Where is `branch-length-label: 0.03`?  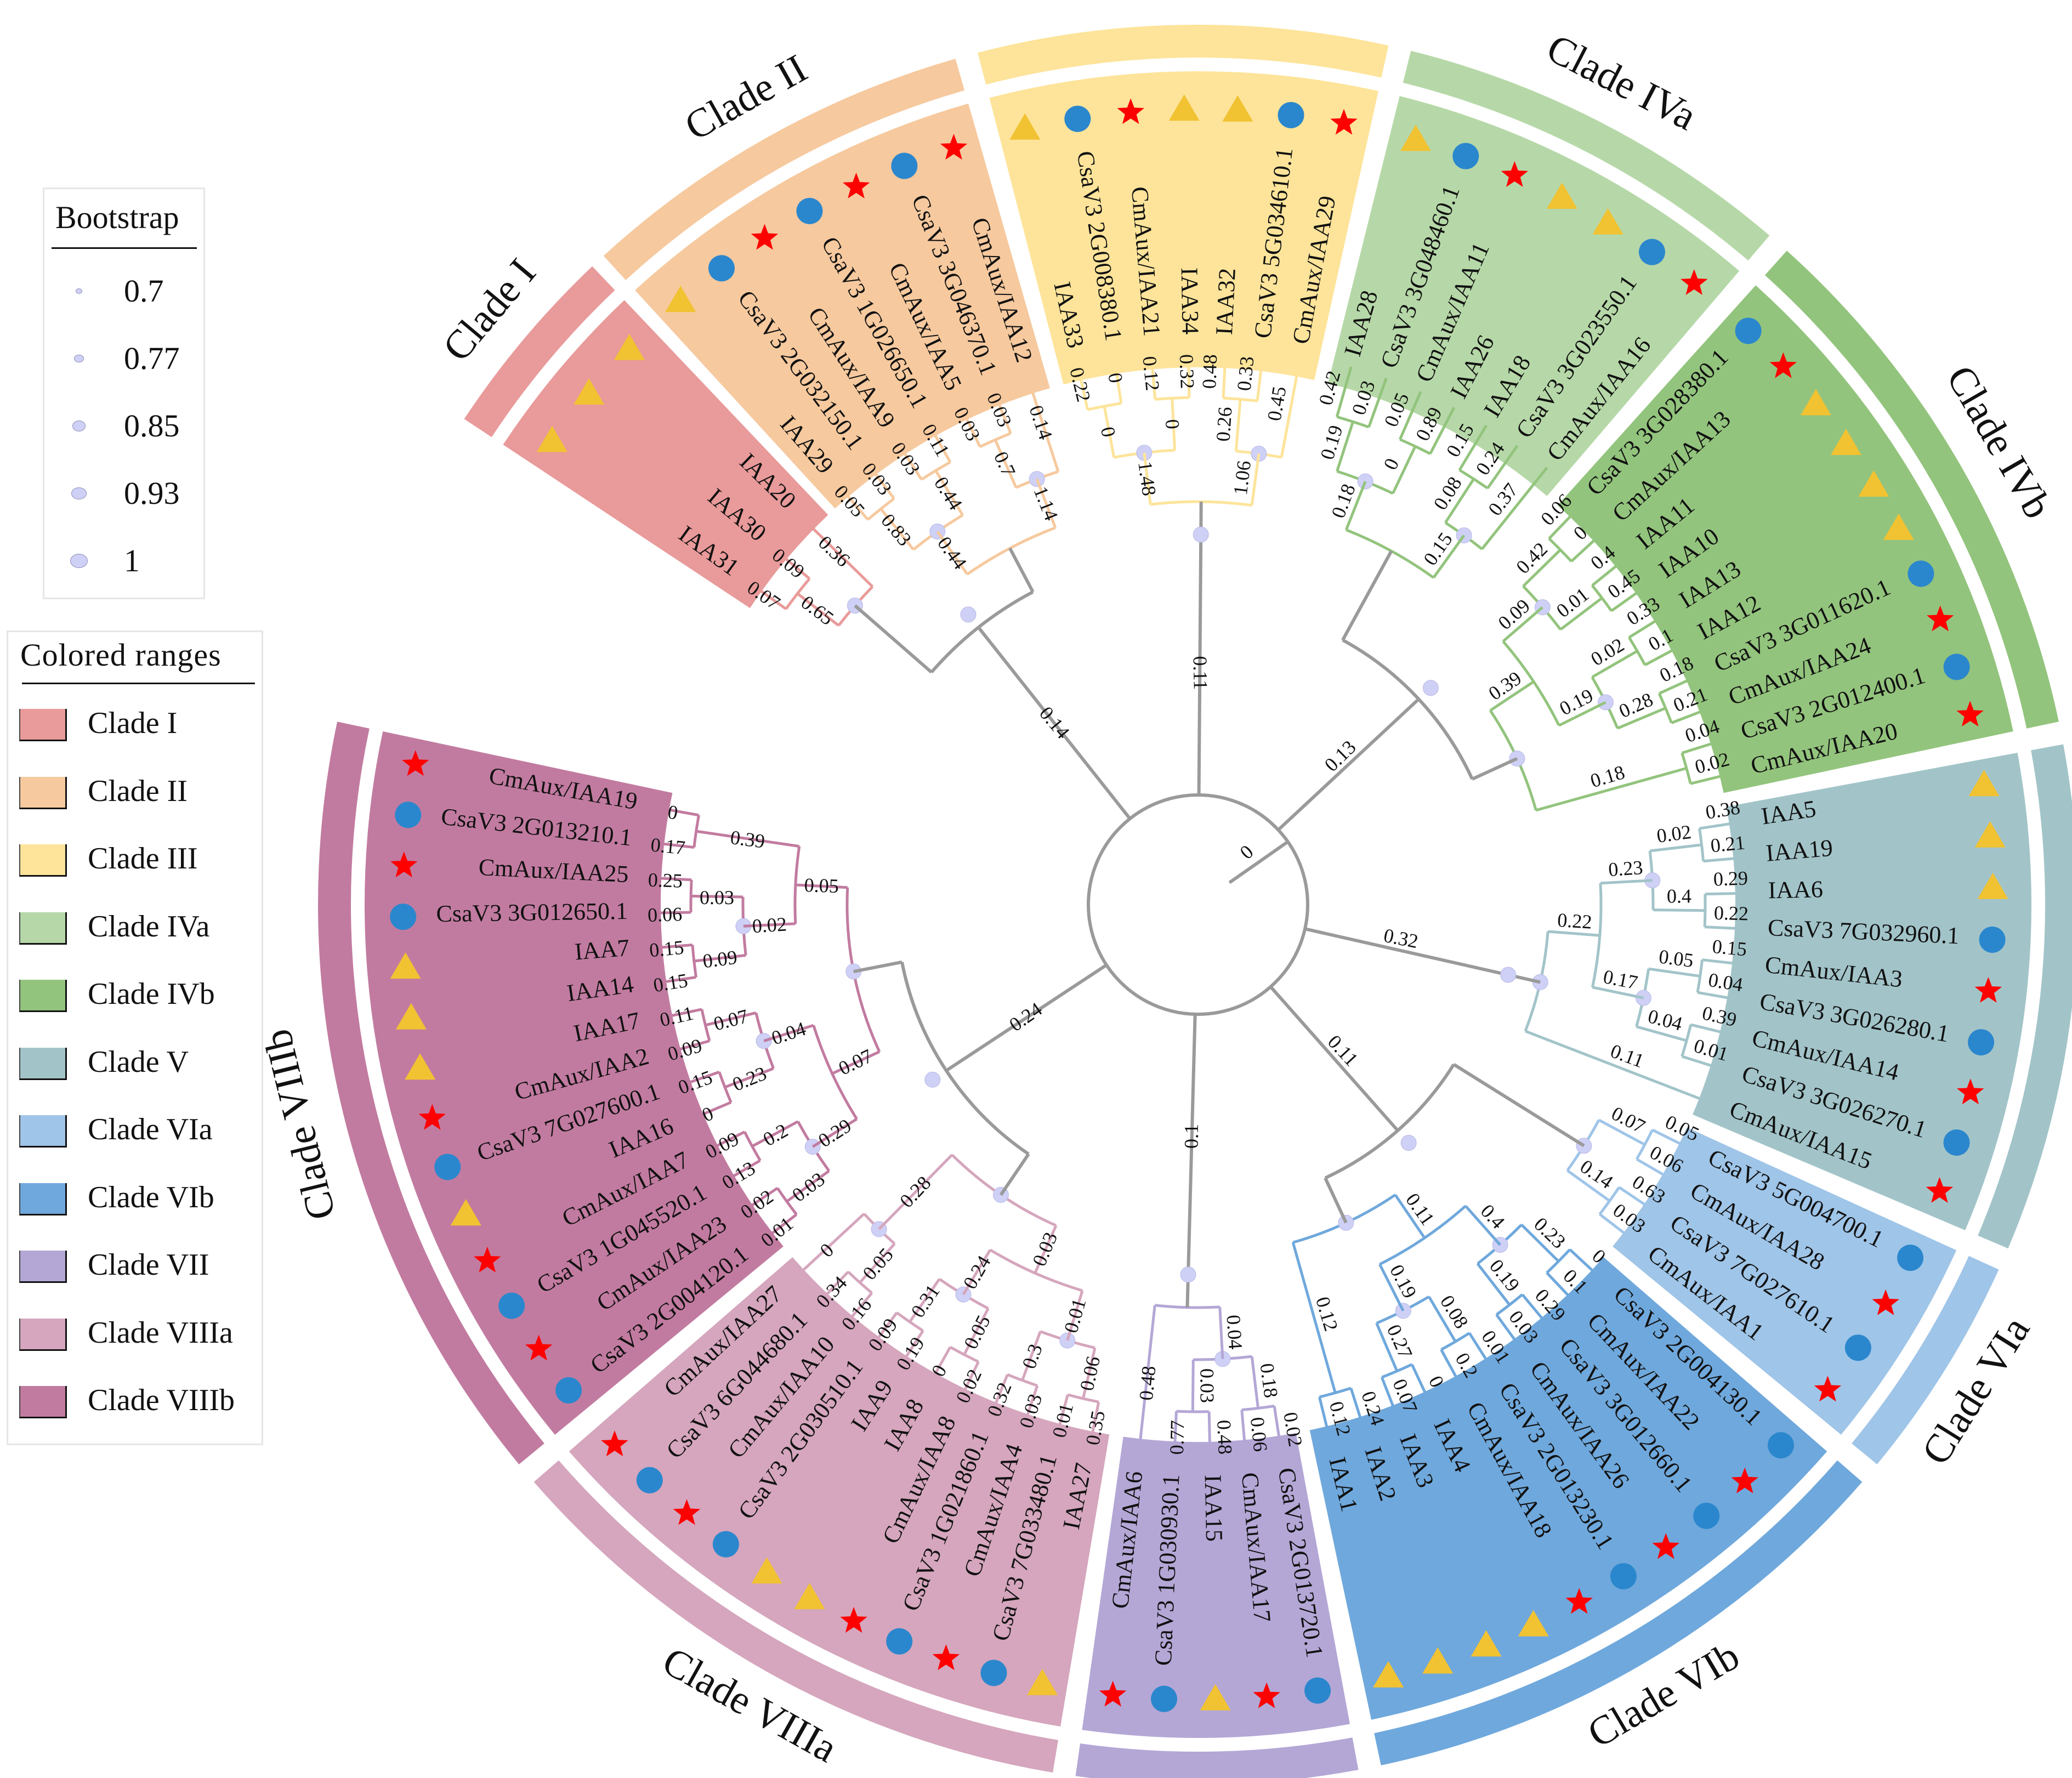 branch-length-label: 0.03 is located at coordinates (1044, 1250).